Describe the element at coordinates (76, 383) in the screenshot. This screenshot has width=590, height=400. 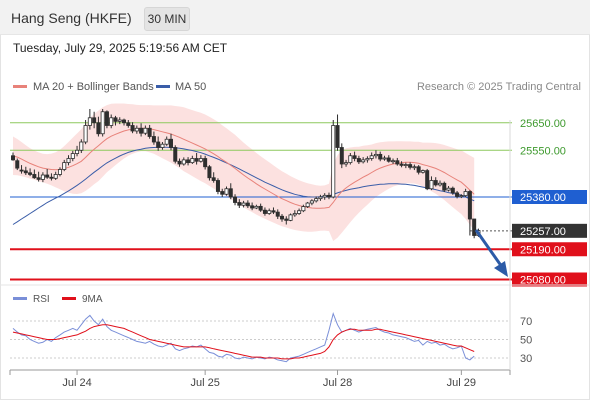
I see `x-tick-label: Jul 24` at that location.